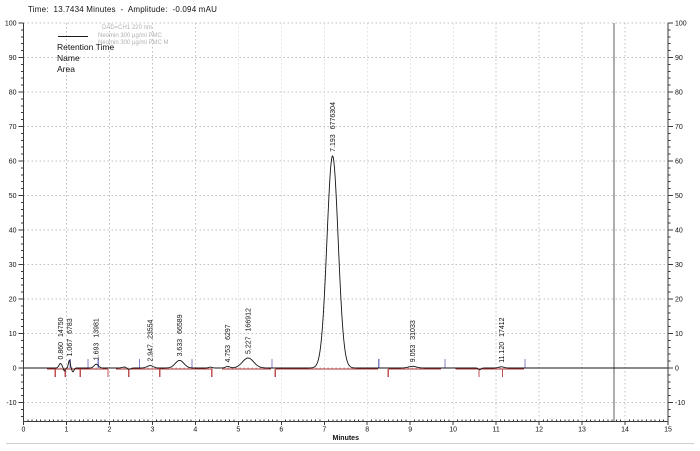 Image resolution: width=700 pixels, height=451 pixels. Describe the element at coordinates (679, 265) in the screenshot. I see `y-tick-label-right: 30` at that location.